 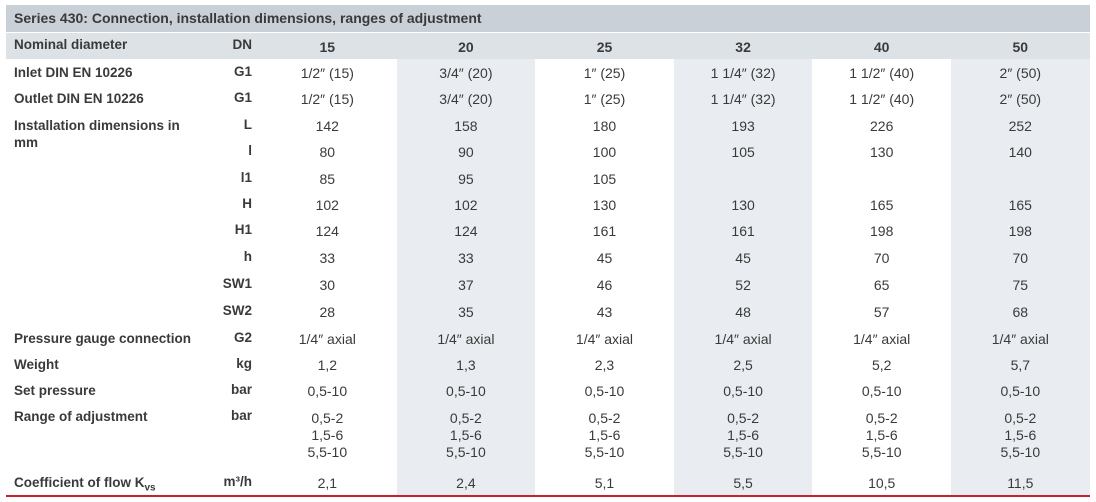 I want to click on row-unit: H1, so click(x=243, y=229).